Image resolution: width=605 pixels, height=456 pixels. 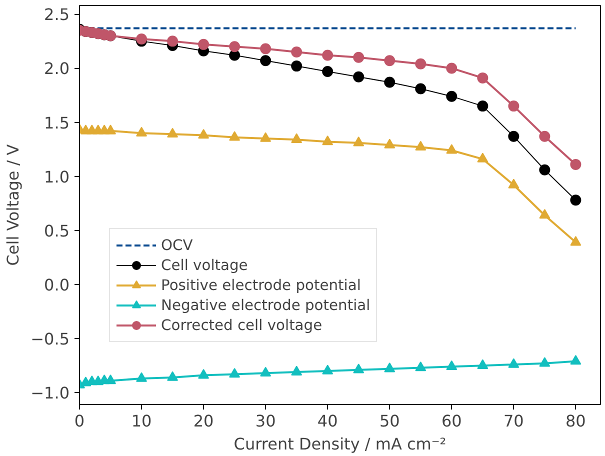 I want to click on legend-label: Positive electrode potential, so click(x=261, y=285).